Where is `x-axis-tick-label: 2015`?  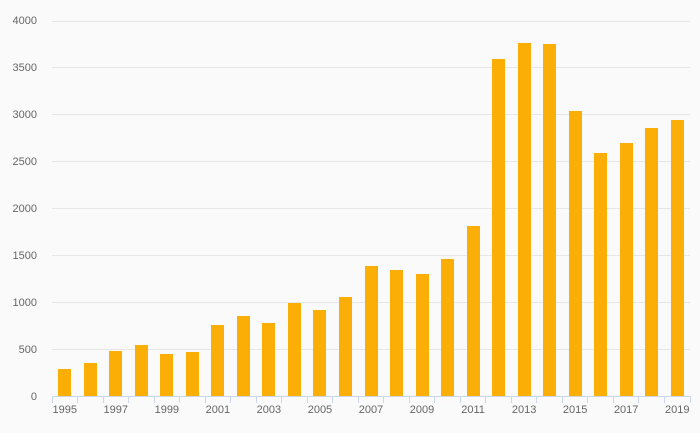 x-axis-tick-label: 2015 is located at coordinates (575, 409).